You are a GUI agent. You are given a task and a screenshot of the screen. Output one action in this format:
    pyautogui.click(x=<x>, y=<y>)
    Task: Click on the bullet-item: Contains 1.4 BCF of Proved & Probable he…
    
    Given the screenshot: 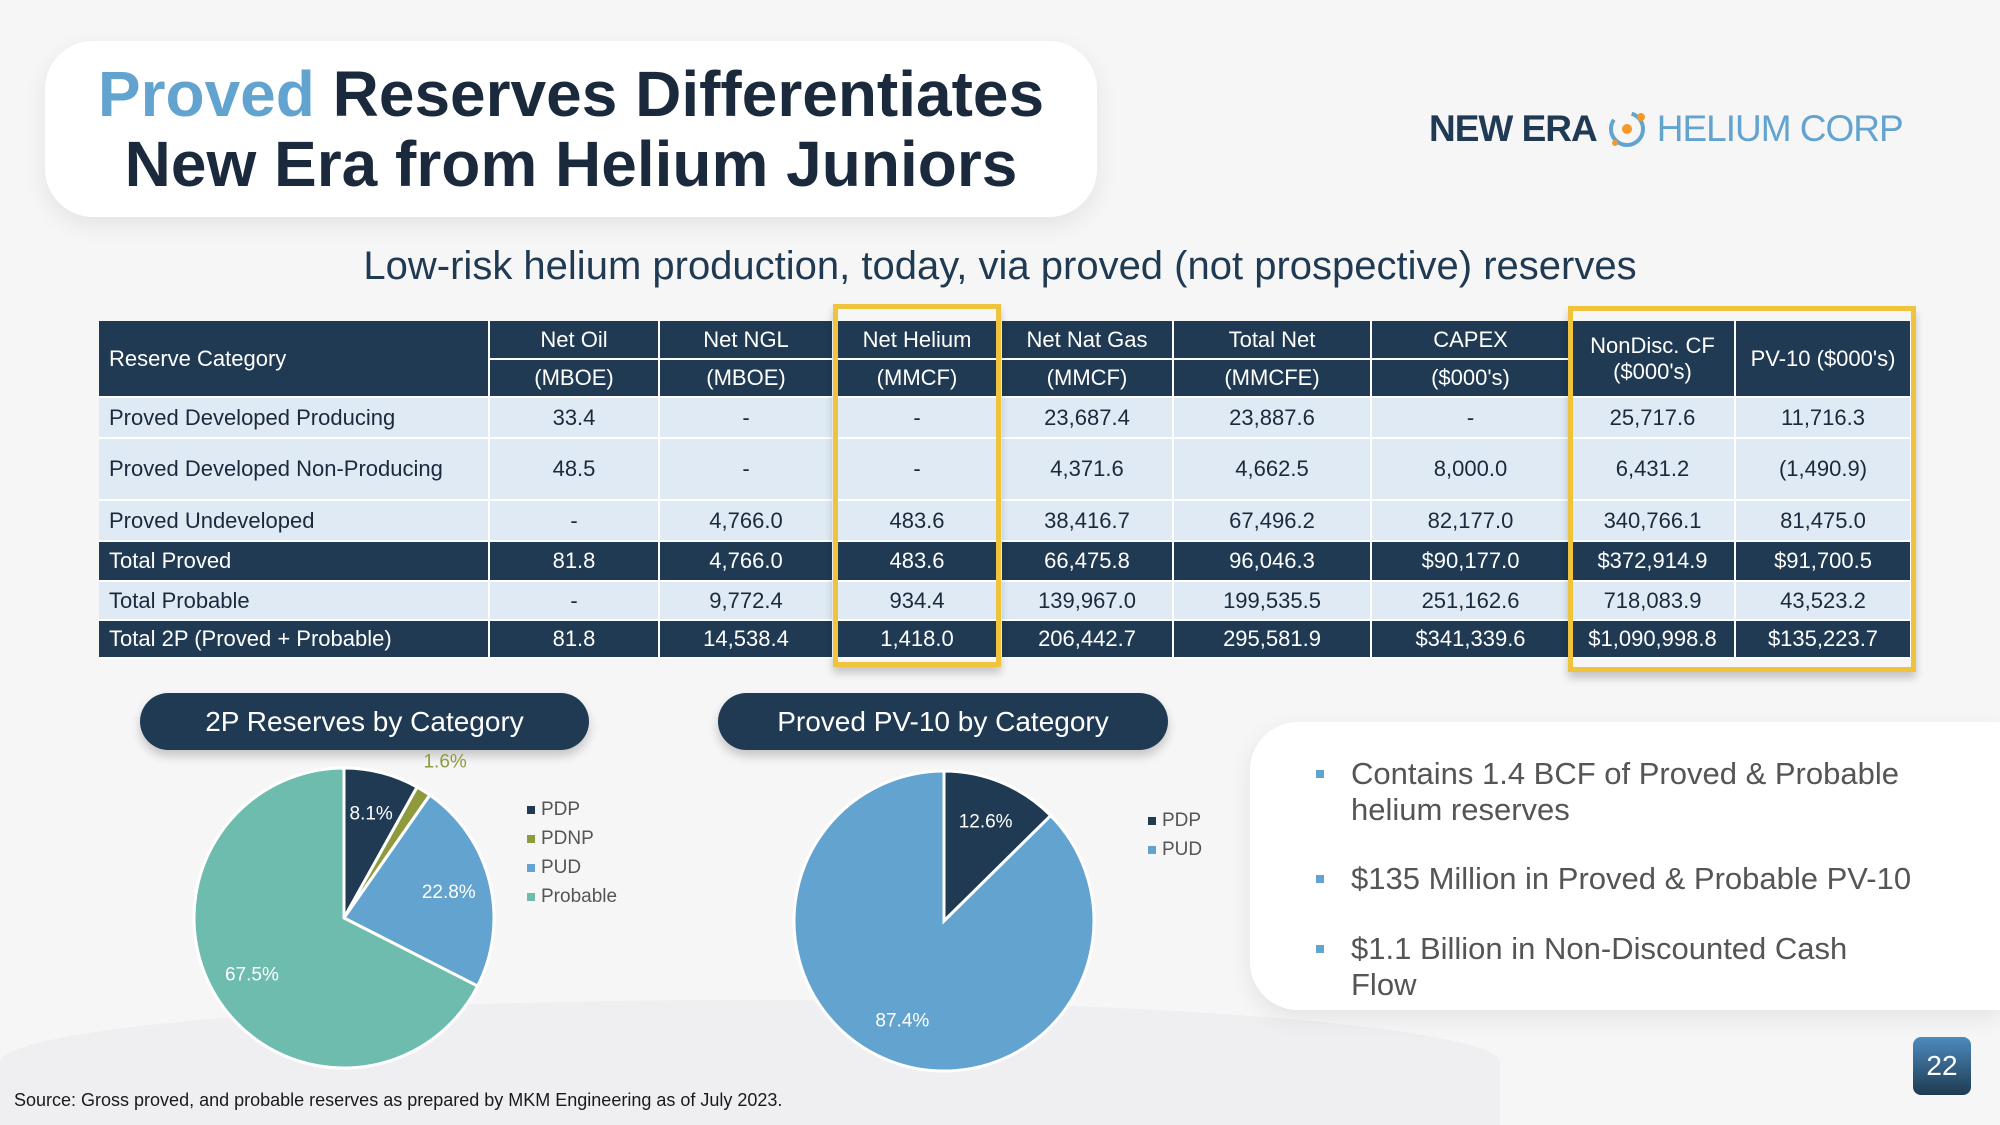 What is the action you would take?
    pyautogui.click(x=1616, y=792)
    